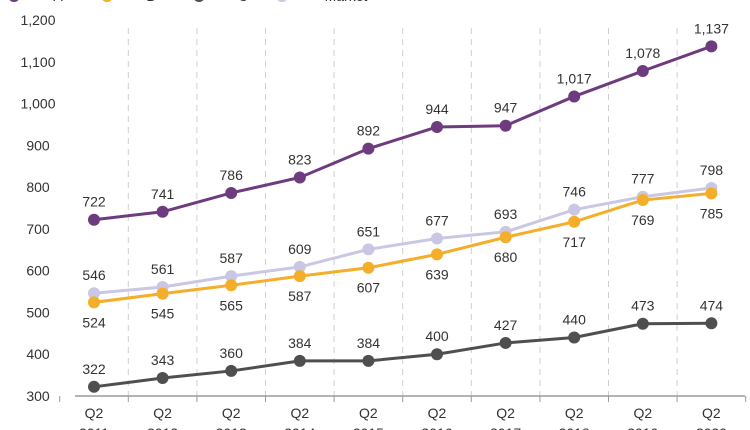 This screenshot has height=430, width=750. Describe the element at coordinates (369, 288) in the screenshot. I see `data-label-b: 607` at that location.